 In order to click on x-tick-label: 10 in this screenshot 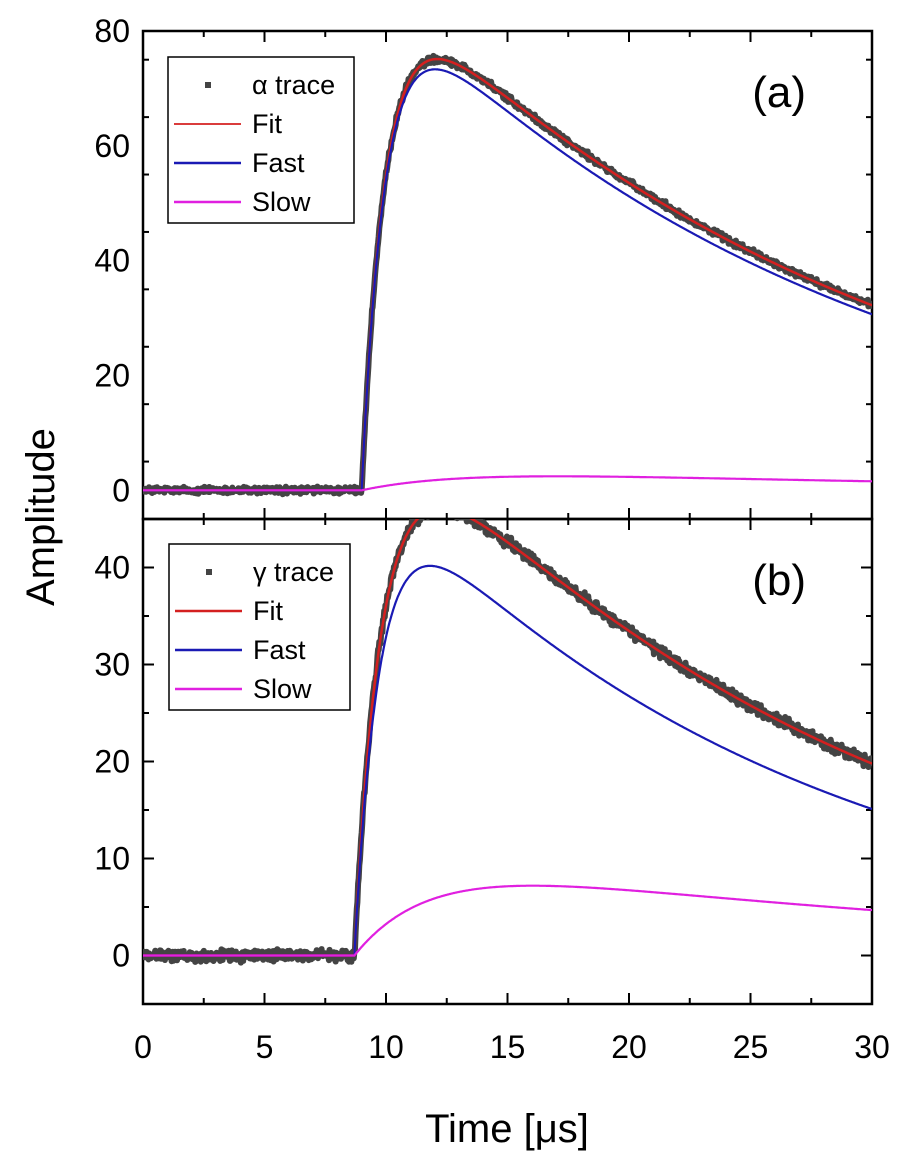, I will do `click(386, 1047)`.